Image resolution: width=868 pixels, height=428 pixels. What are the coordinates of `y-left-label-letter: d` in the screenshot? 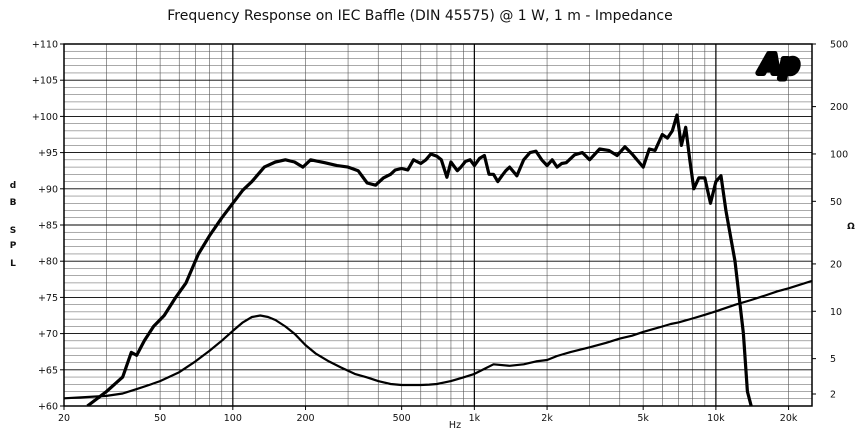 It's located at (13, 186).